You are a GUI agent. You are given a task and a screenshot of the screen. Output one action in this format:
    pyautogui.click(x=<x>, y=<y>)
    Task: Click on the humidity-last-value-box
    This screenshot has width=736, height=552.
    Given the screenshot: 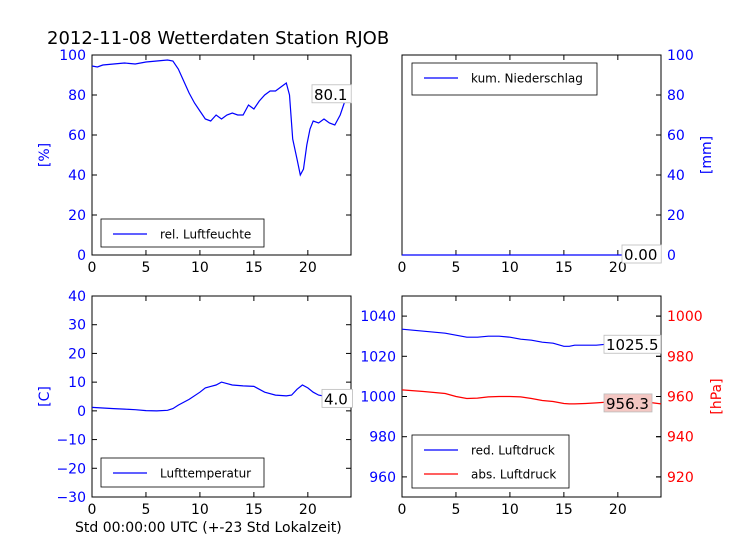 What is the action you would take?
    pyautogui.click(x=331, y=94)
    